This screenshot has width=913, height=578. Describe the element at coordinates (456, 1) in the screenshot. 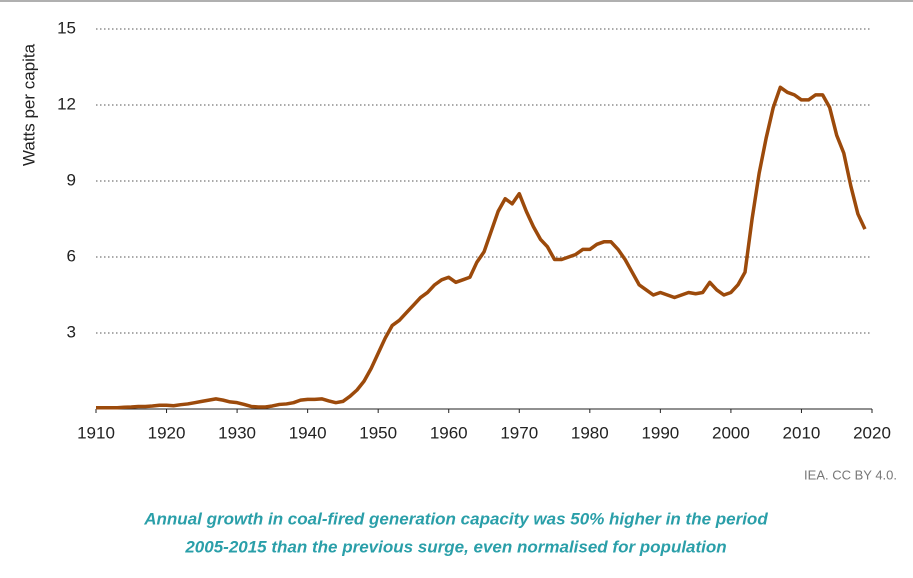

I see `top-border` at that location.